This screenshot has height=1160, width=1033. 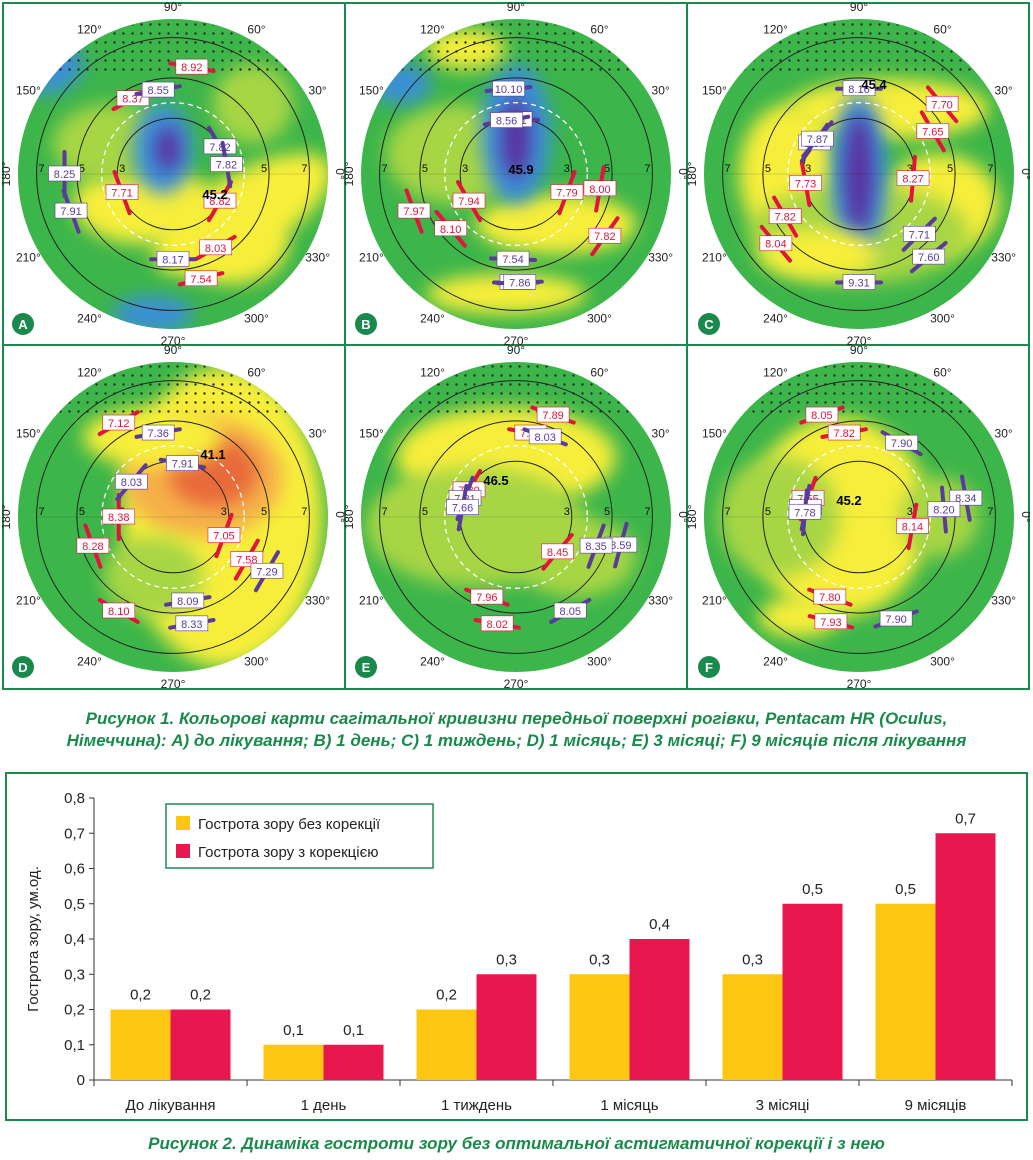 I want to click on y-tick-label: 0,2, so click(x=74, y=1010).